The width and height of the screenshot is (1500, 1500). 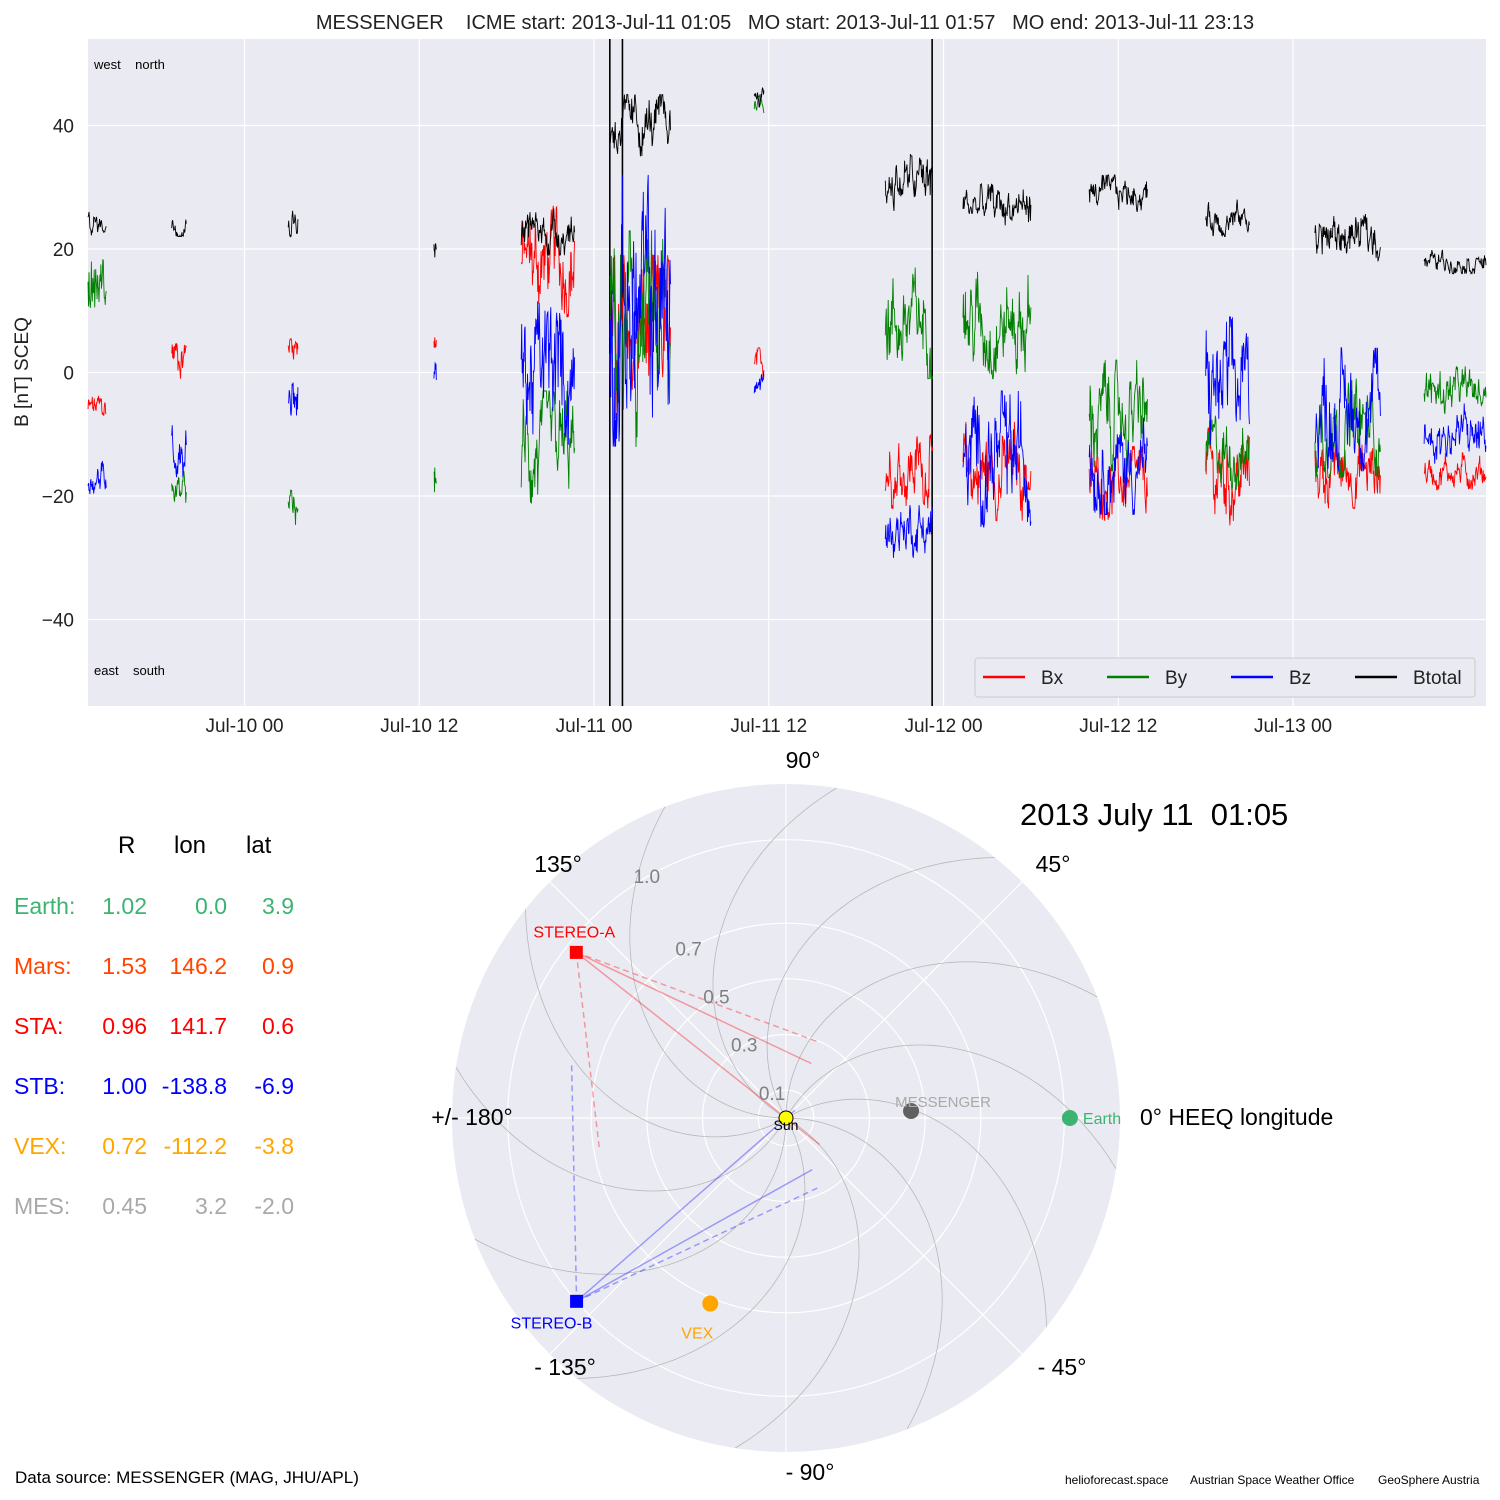 I want to click on marker-sun, so click(x=786, y=1118).